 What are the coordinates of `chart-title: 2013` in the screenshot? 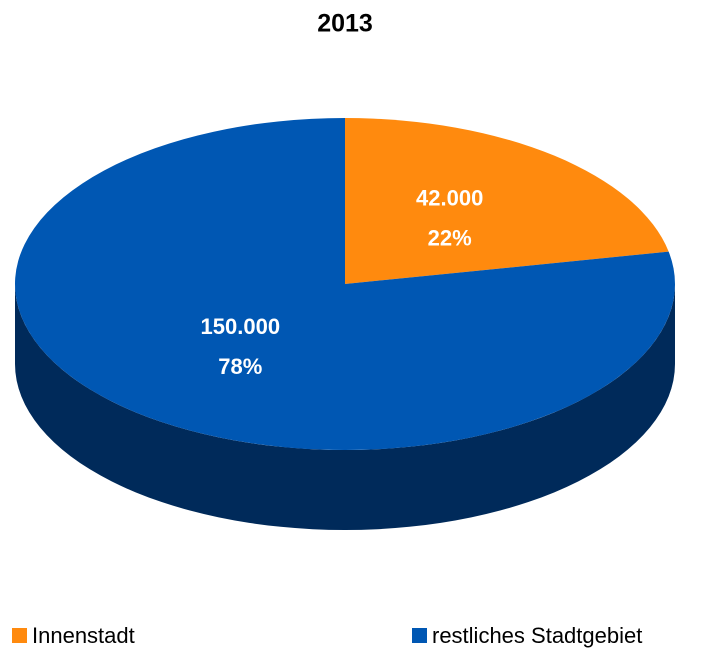 It's located at (345, 24).